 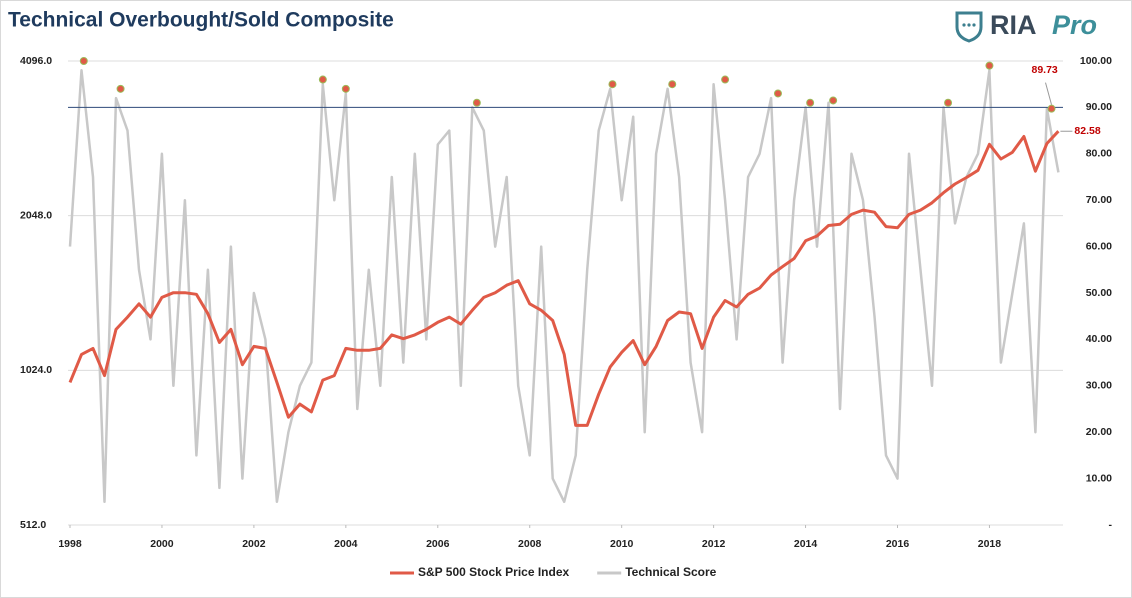 What do you see at coordinates (36, 370) in the screenshot?
I see `y-tick-label: 1024.0` at bounding box center [36, 370].